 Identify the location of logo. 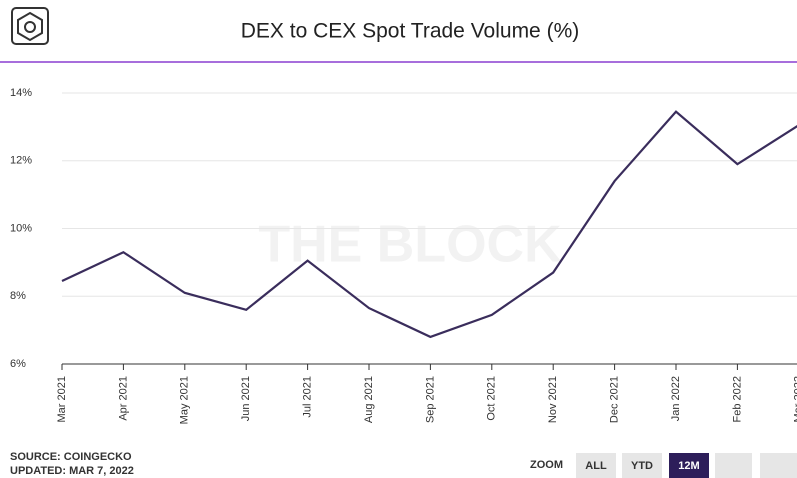
(30, 26).